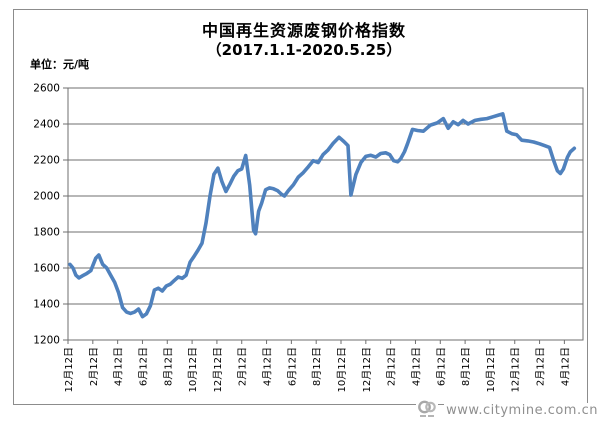  Describe the element at coordinates (521, 410) in the screenshot. I see `watermark-url: www.citymine.com.cn` at that location.